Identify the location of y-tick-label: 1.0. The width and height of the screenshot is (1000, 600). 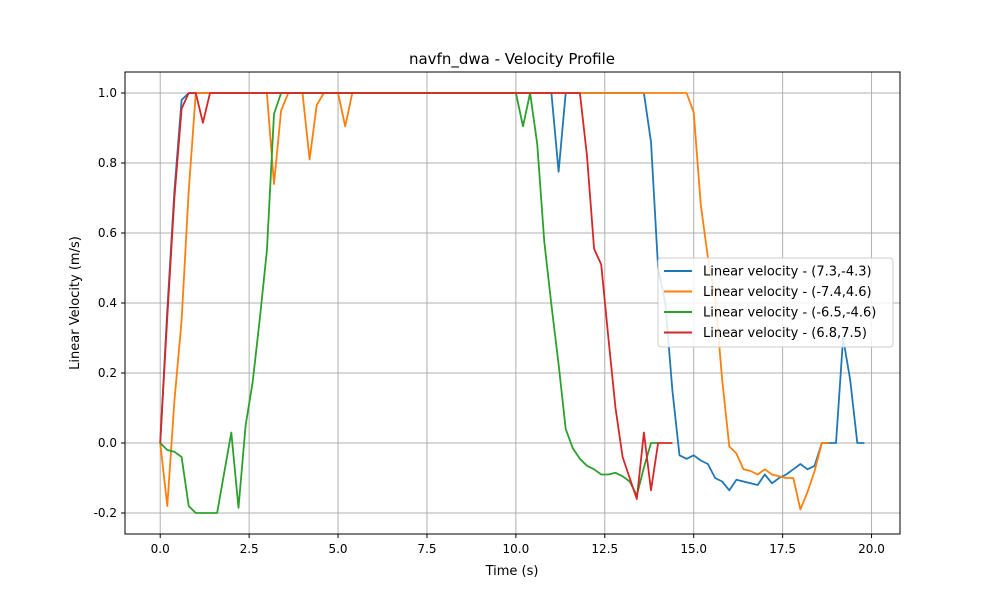
(107, 93).